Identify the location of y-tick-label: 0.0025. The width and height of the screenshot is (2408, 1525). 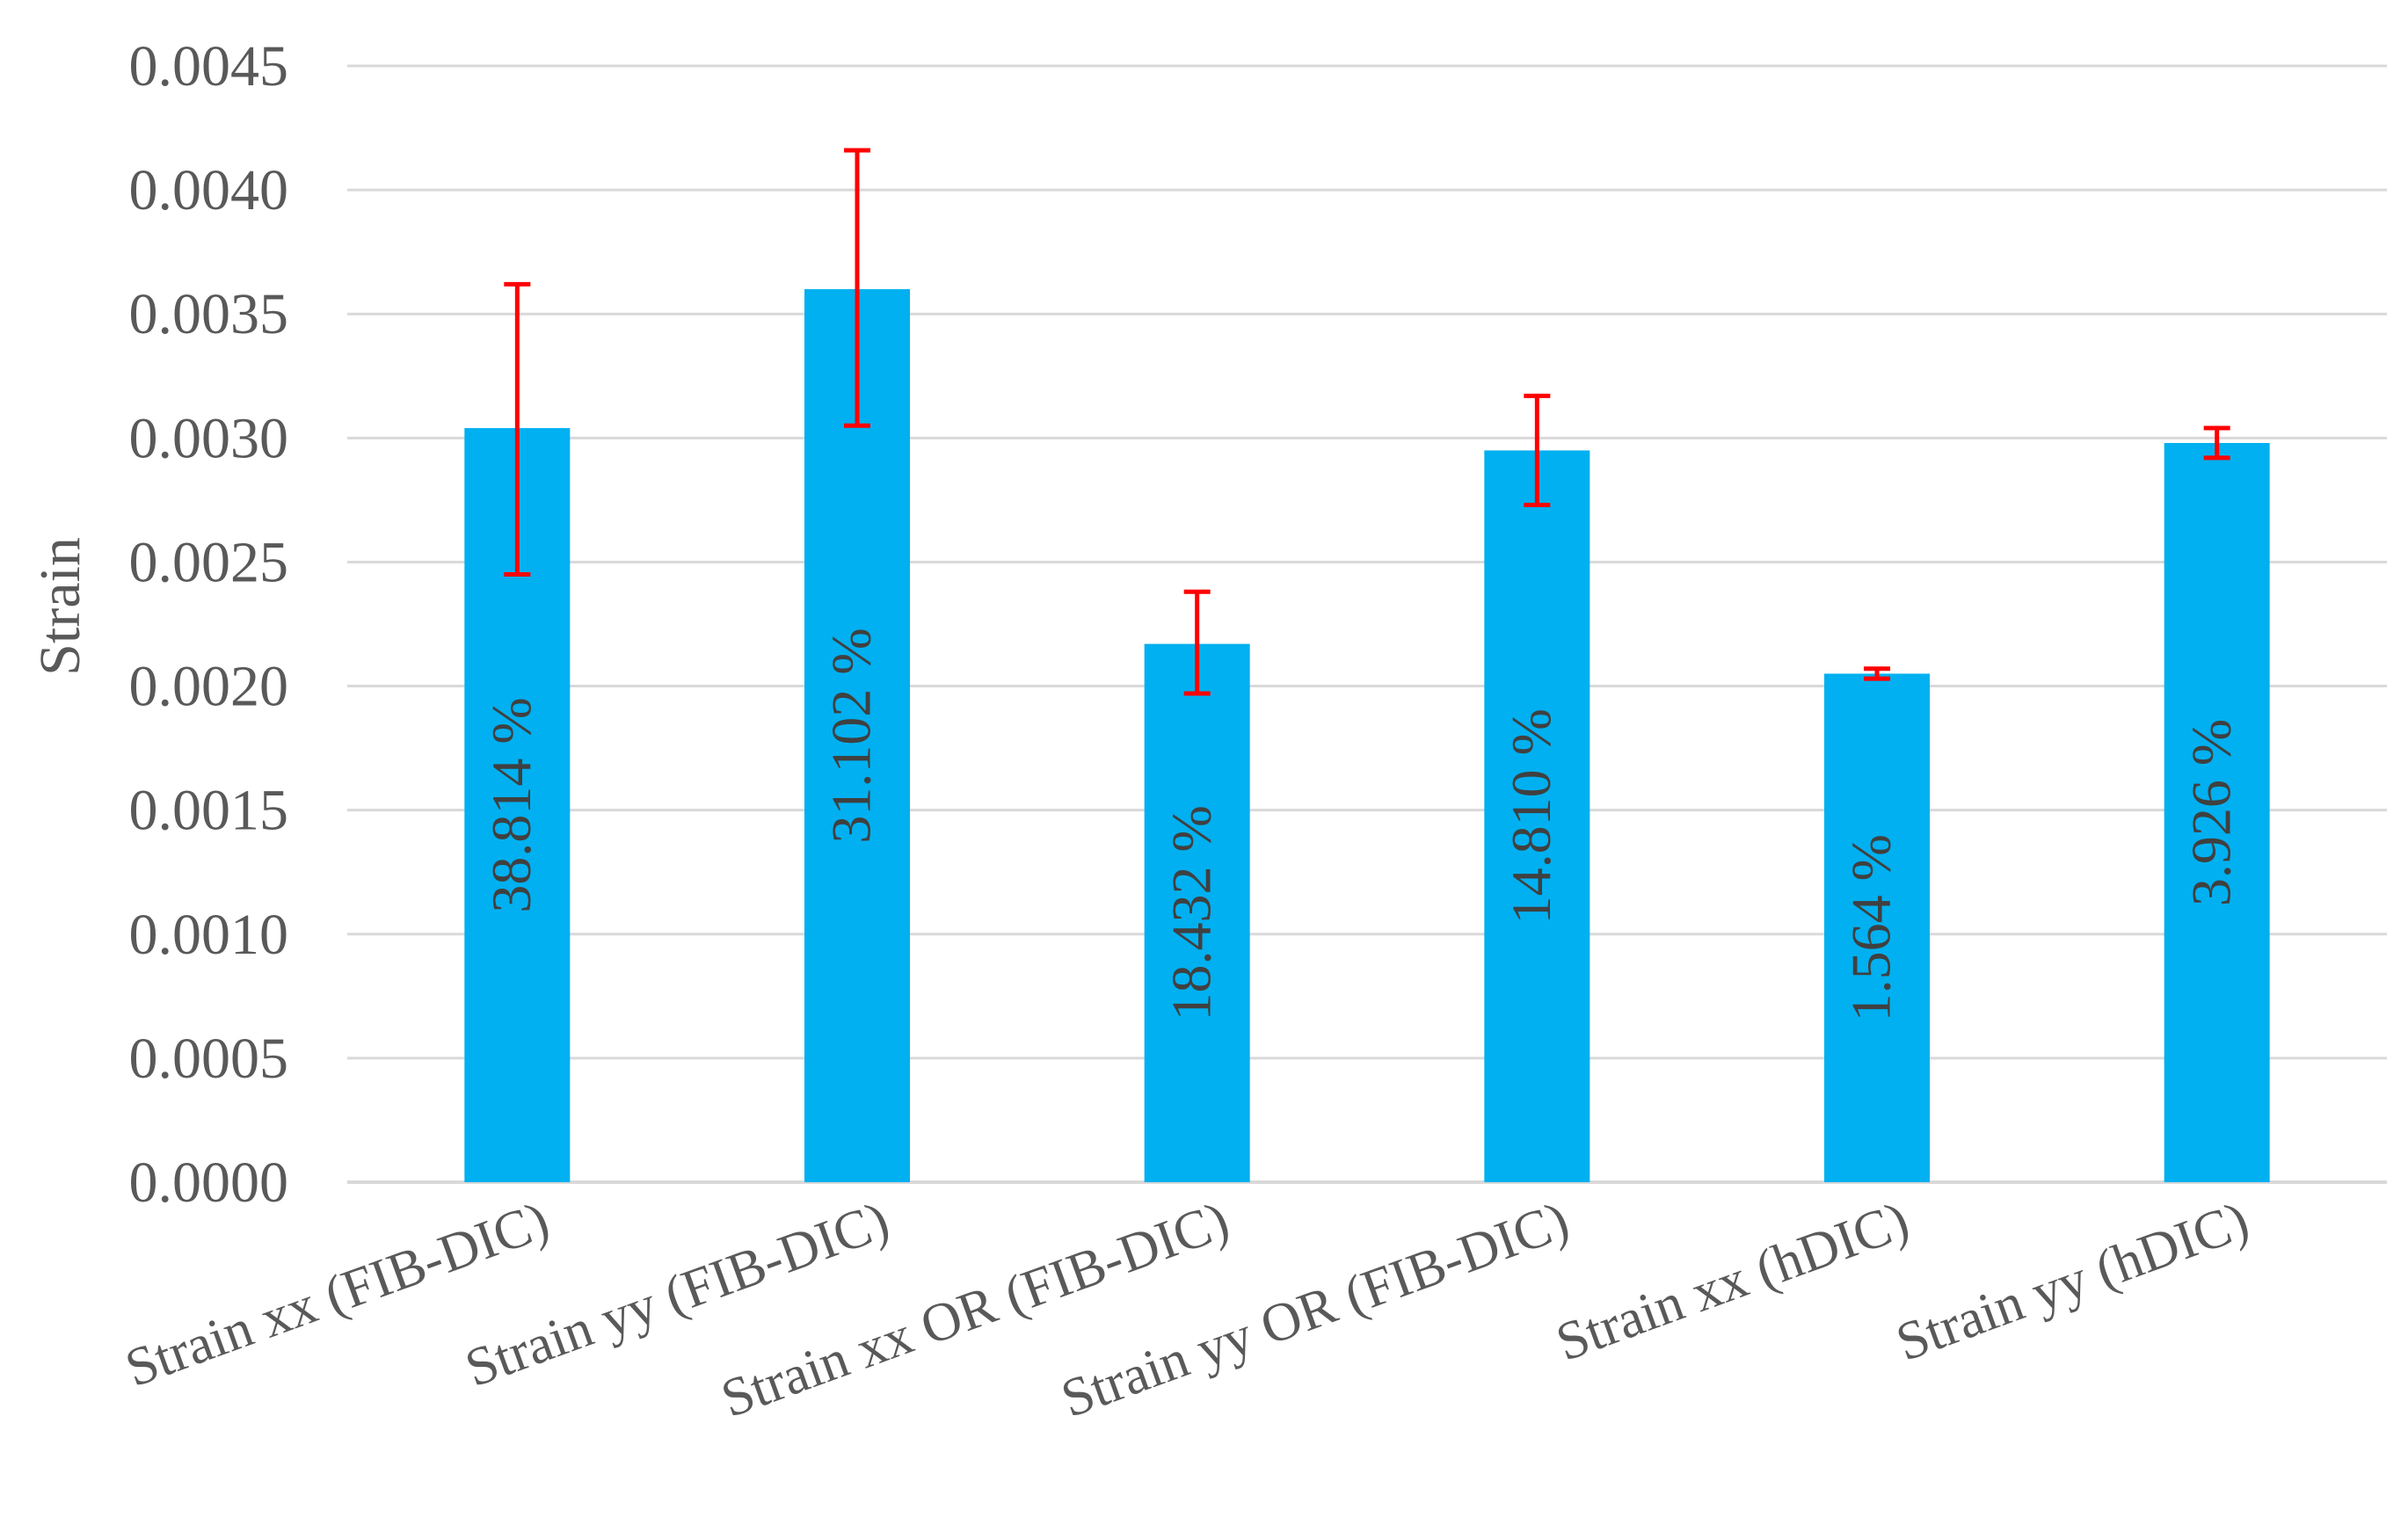
(209, 562).